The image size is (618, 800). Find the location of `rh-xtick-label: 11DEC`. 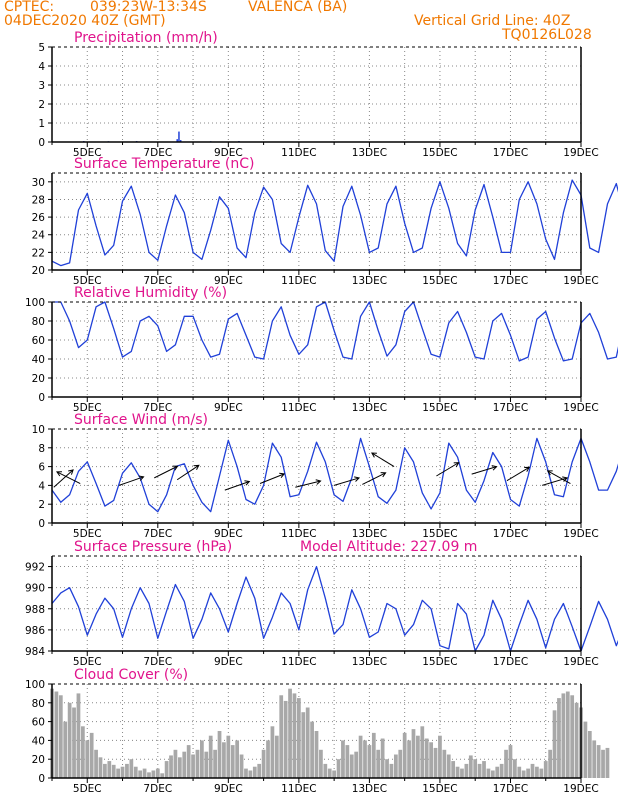

rh-xtick-label: 11DEC is located at coordinates (298, 408).